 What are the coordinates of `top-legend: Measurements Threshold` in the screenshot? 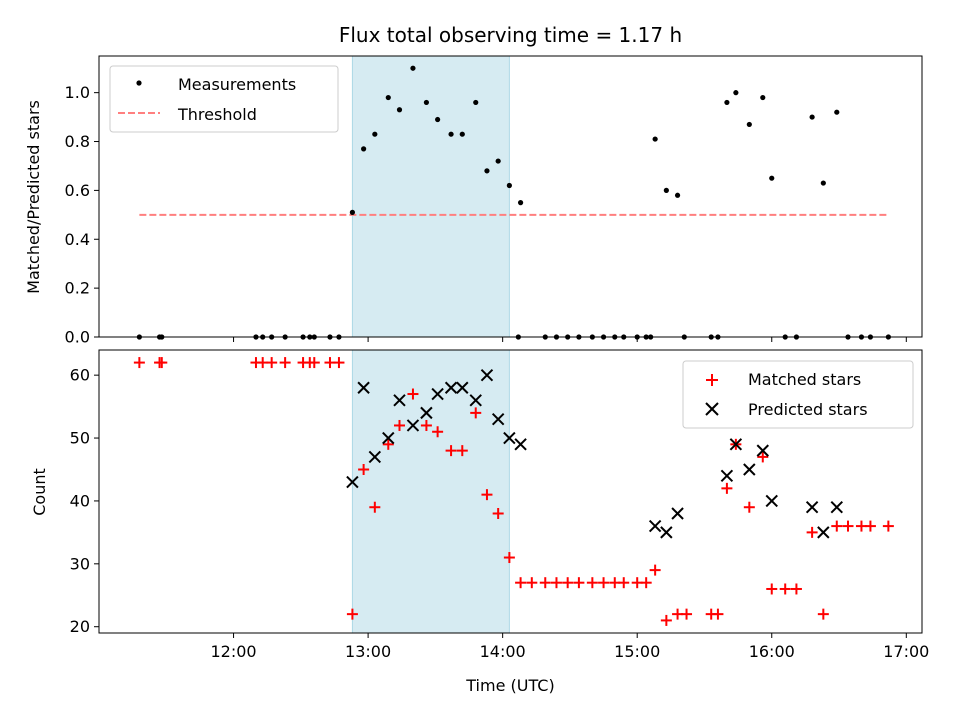 It's located at (224, 99).